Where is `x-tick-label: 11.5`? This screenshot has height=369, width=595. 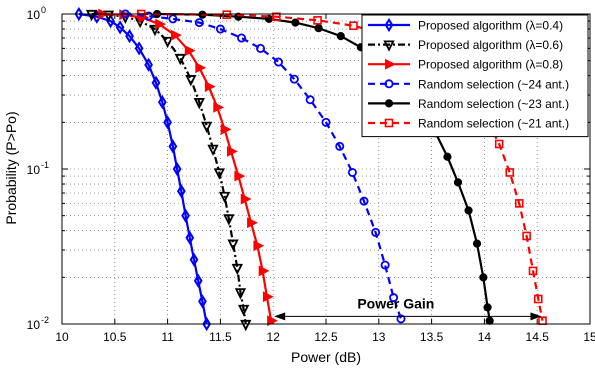
x-tick-label: 11.5 is located at coordinates (220, 337).